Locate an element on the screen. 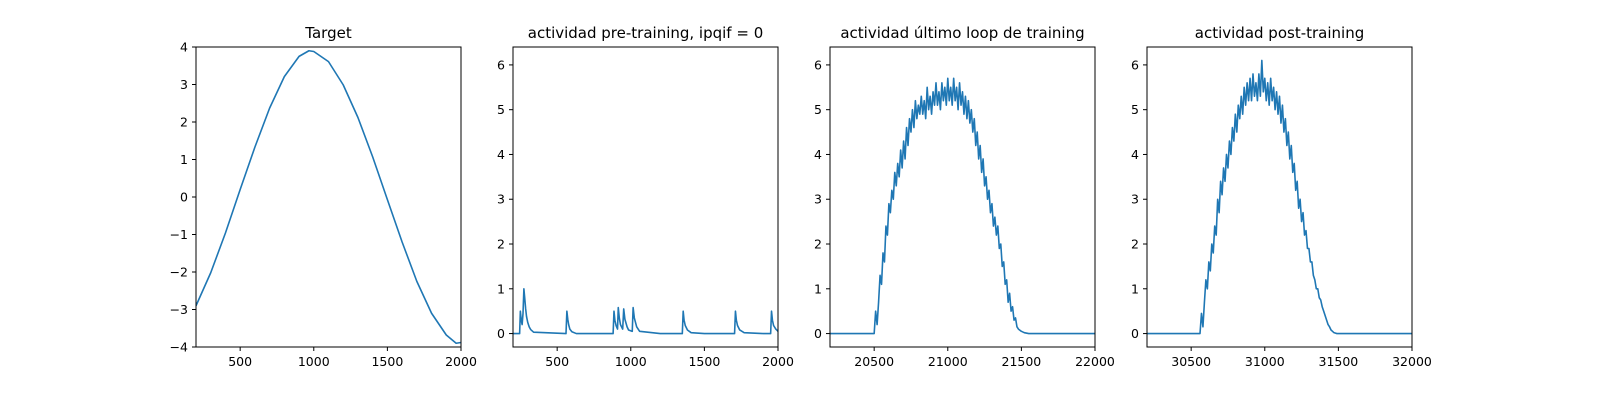  x-tick-label: 30500 is located at coordinates (1191, 361).